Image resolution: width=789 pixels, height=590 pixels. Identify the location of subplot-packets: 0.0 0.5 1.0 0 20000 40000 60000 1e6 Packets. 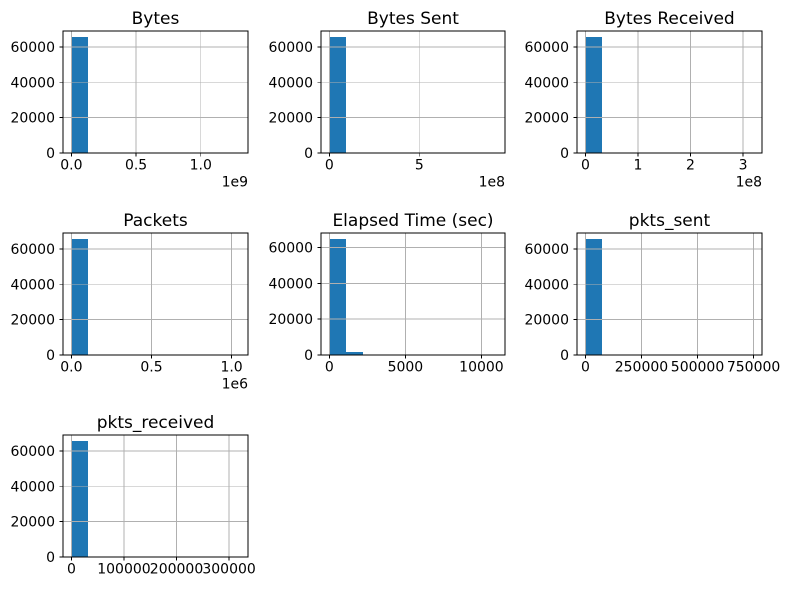
(129, 302).